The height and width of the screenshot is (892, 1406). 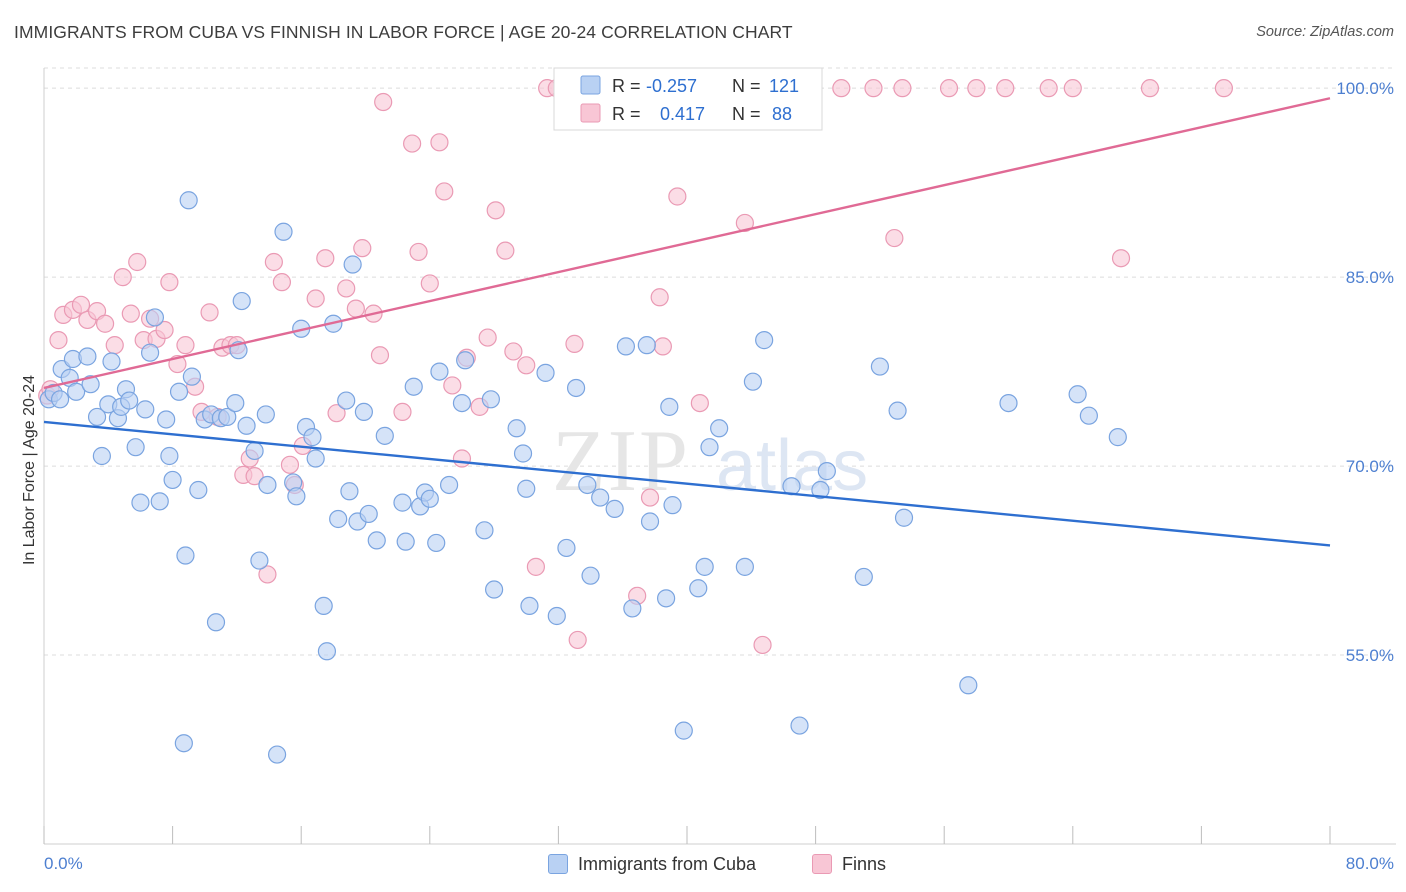 What do you see at coordinates (1370, 863) in the screenshot?
I see `x-tick-label-max: 80.0%` at bounding box center [1370, 863].